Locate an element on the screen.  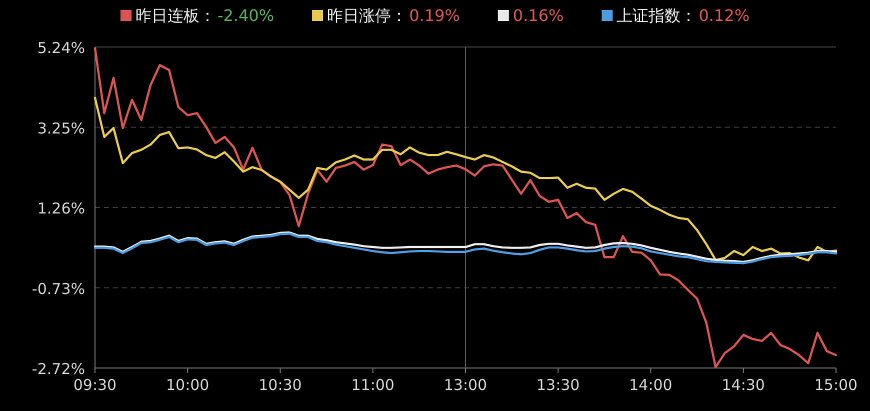
legend-label: 昨日涨停： is located at coordinates (367, 15).